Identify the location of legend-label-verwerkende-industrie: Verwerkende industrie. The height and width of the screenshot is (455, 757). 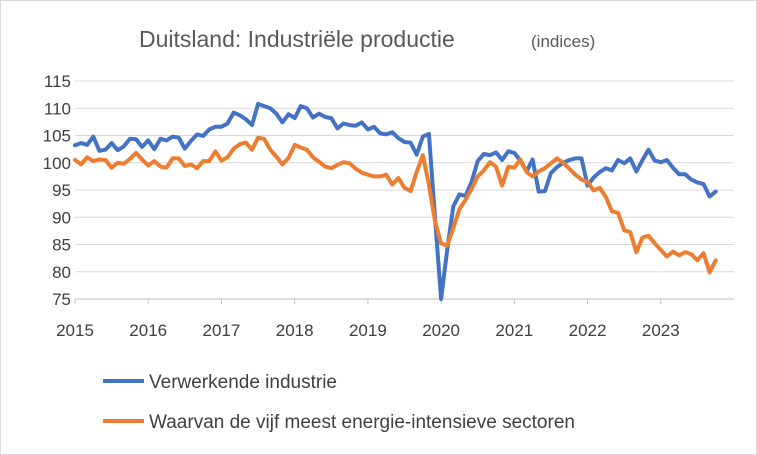
(243, 382).